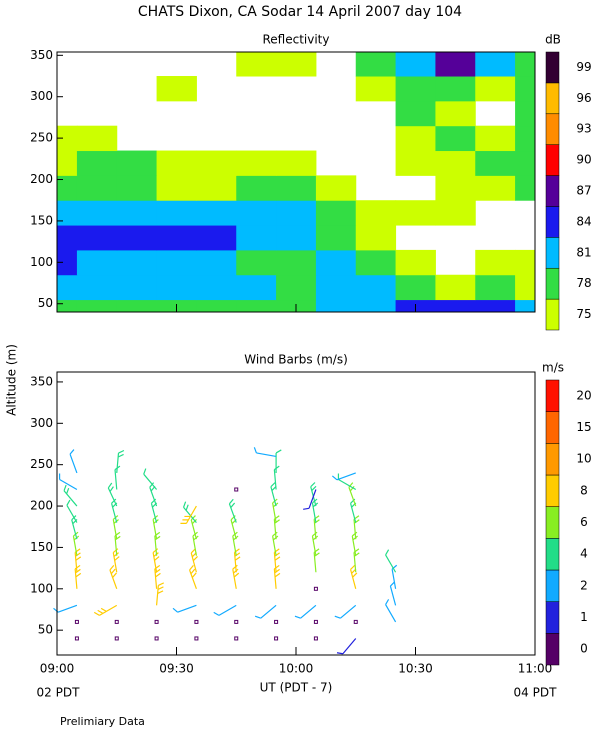 The width and height of the screenshot is (600, 750). What do you see at coordinates (584, 617) in the screenshot?
I see `colorbar-label: 1` at bounding box center [584, 617].